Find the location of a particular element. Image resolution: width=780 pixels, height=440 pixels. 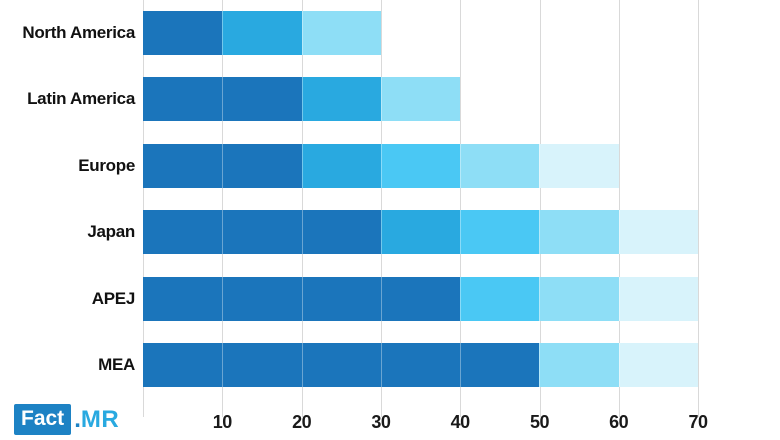

bar-europe is located at coordinates (381, 165).